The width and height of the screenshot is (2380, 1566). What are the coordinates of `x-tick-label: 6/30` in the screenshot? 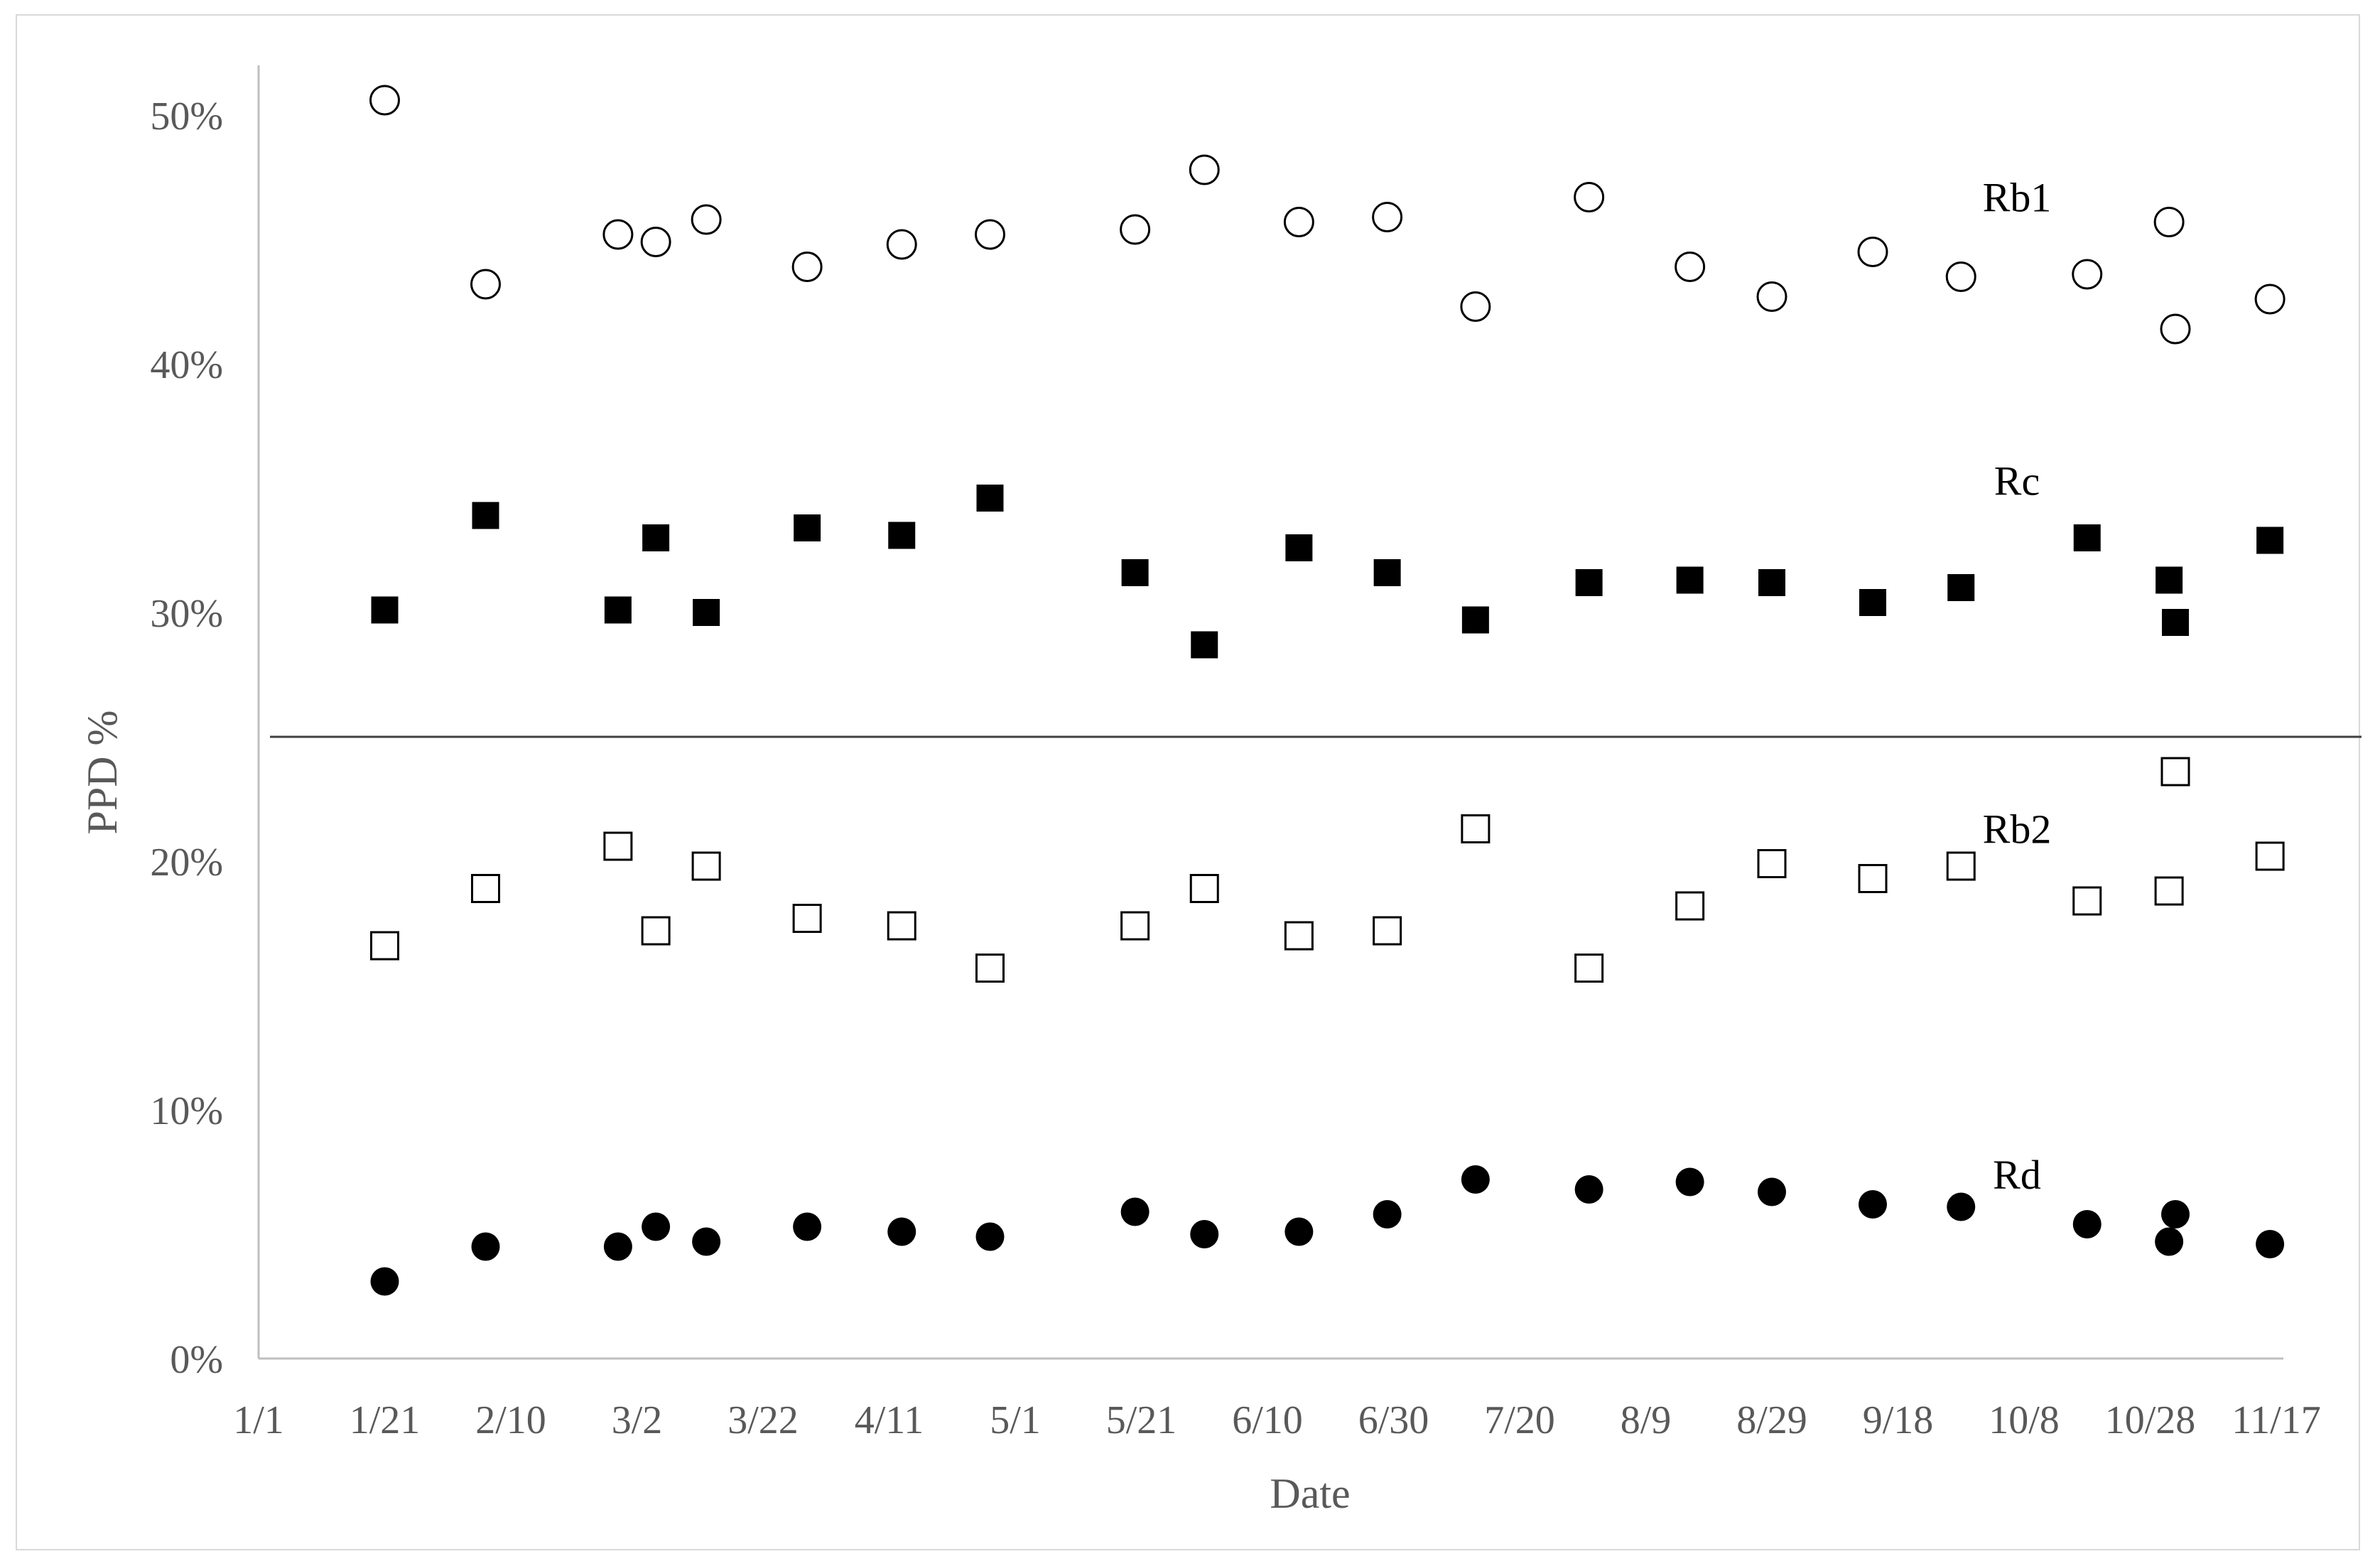 It's located at (1394, 1420).